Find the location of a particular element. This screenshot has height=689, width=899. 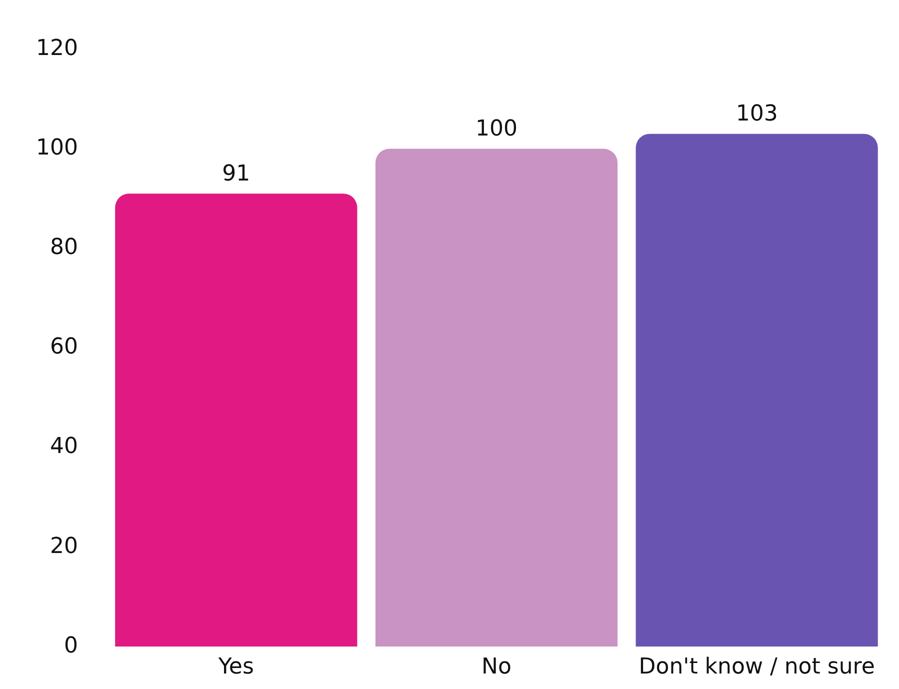

x-tick-label: No is located at coordinates (497, 667).